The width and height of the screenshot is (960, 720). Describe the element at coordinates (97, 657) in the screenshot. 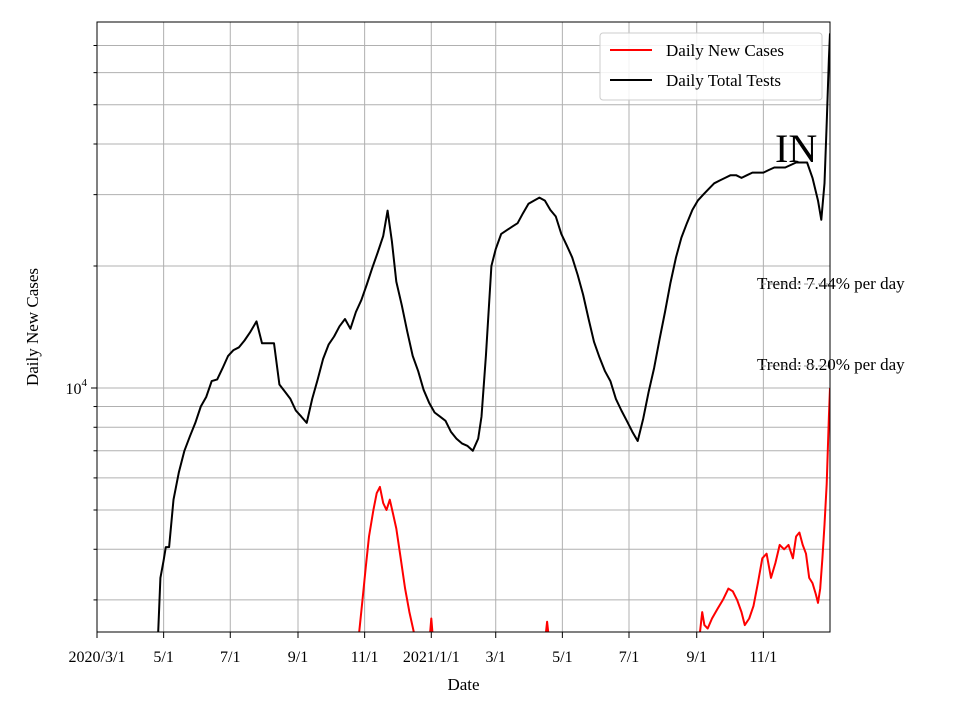

I see `x-tick-label: 2020/3/1` at that location.